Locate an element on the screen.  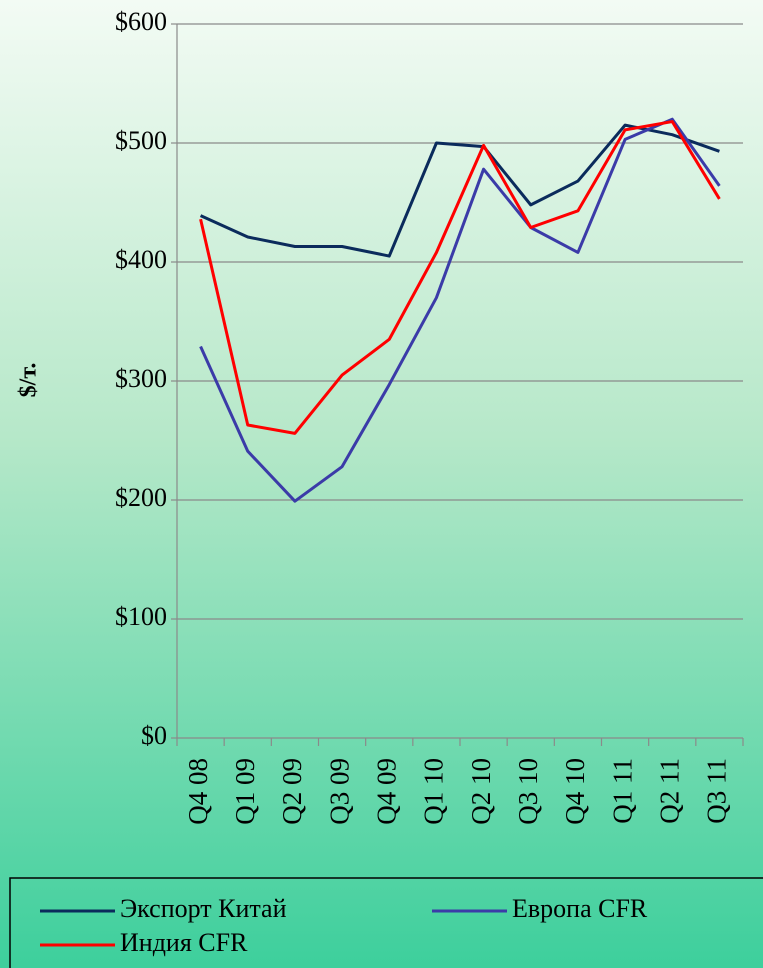
x-tick-label: Q3 10 is located at coordinates (528, 791).